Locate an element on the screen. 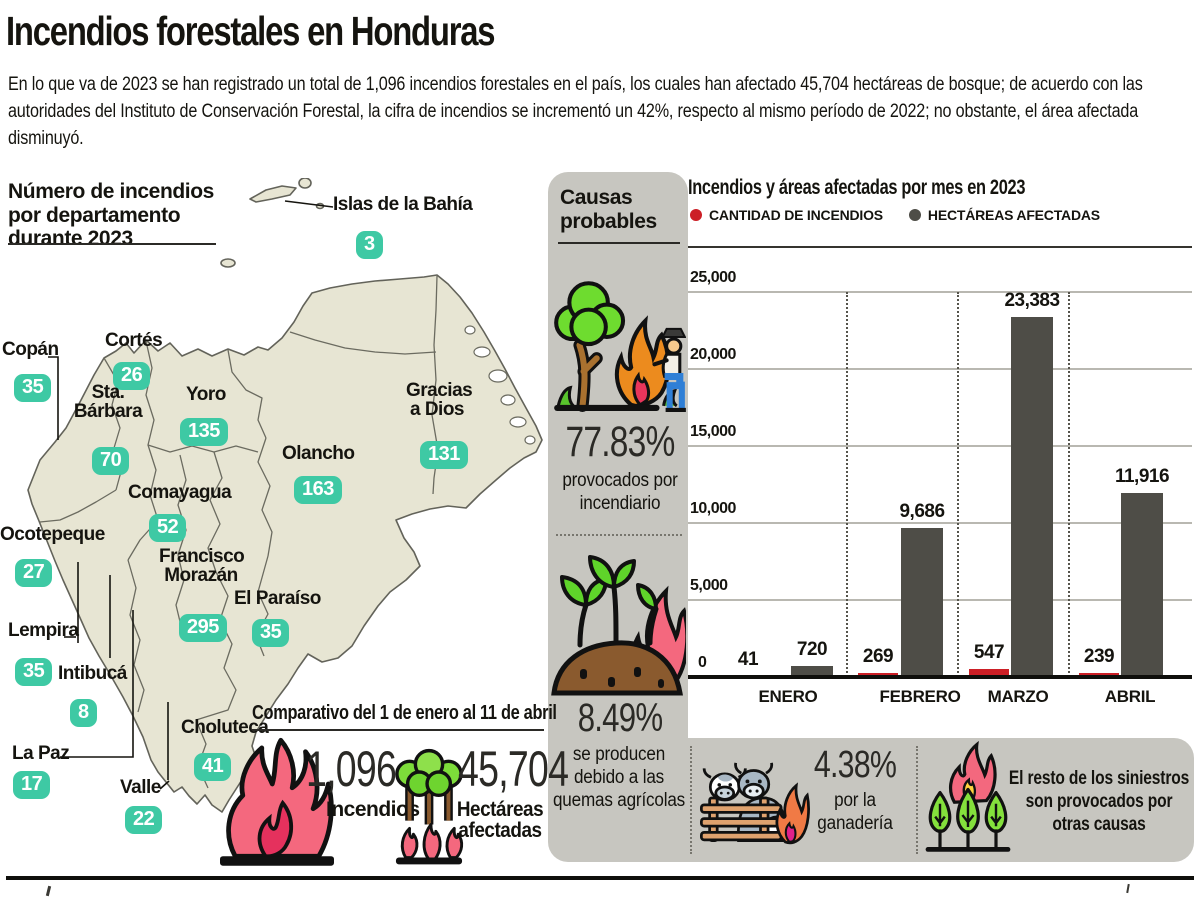 This screenshot has height=900, width=1200. month-label-enero: ENERO is located at coordinates (788, 696).